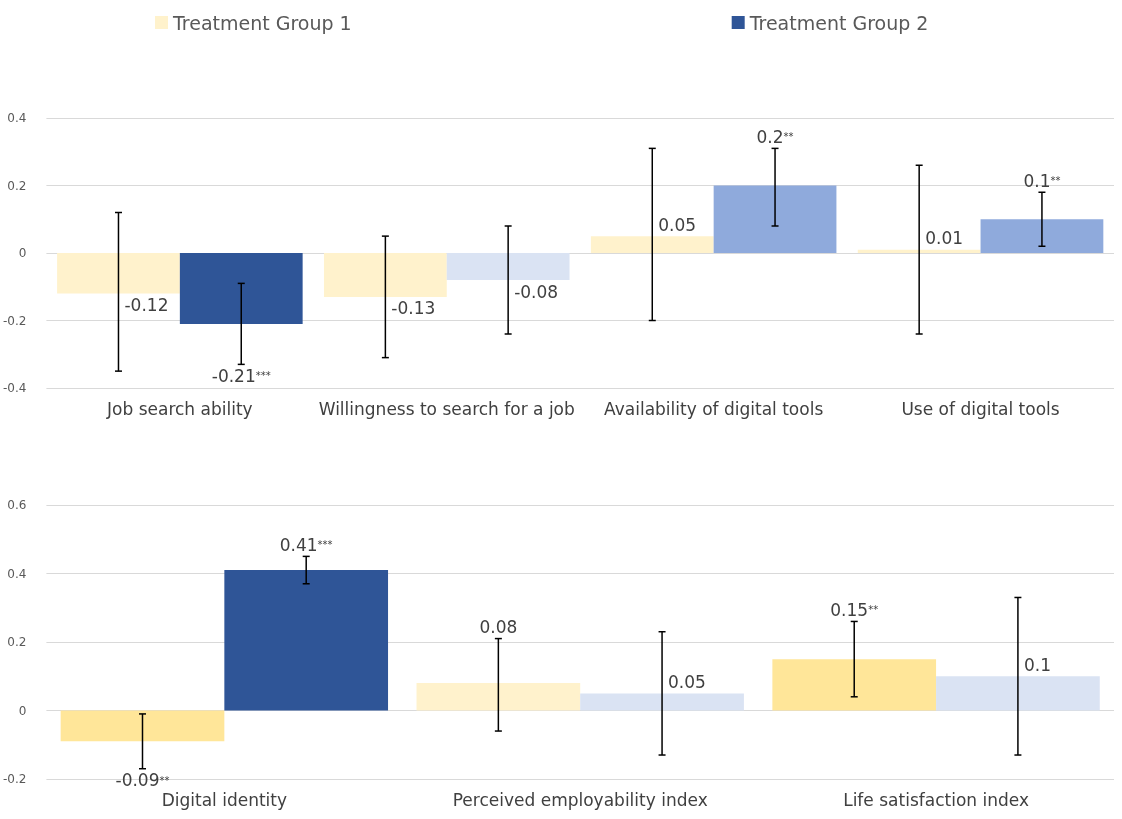 The height and width of the screenshot is (819, 1122). What do you see at coordinates (854, 609) in the screenshot?
I see `data-label: 0.15**` at bounding box center [854, 609].